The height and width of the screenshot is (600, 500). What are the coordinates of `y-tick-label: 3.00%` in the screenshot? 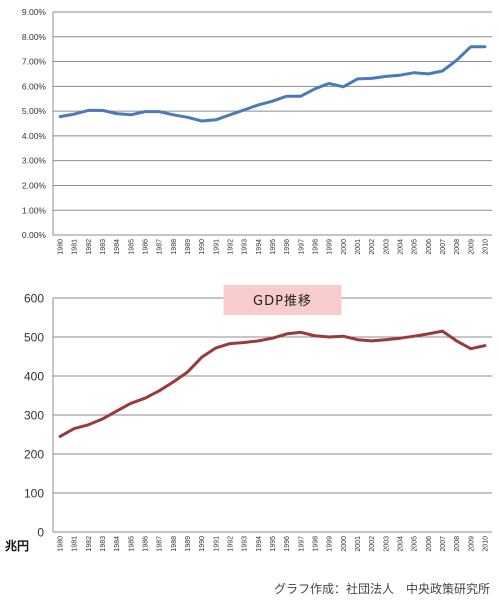 It's located at (34, 161).